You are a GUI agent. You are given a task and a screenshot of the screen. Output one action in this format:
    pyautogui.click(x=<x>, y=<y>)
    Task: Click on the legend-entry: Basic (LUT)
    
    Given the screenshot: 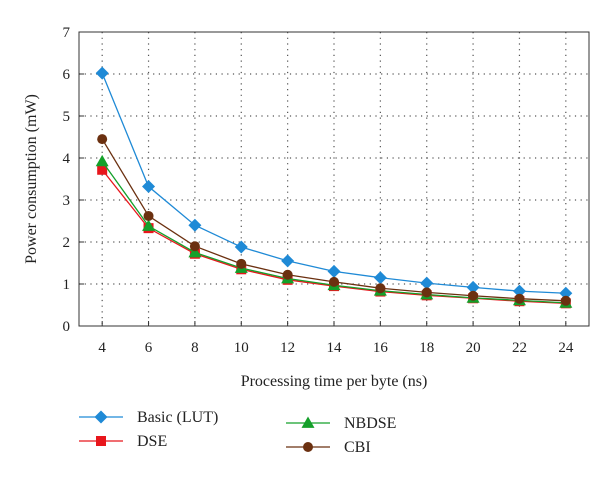 What is the action you would take?
    pyautogui.click(x=148, y=417)
    